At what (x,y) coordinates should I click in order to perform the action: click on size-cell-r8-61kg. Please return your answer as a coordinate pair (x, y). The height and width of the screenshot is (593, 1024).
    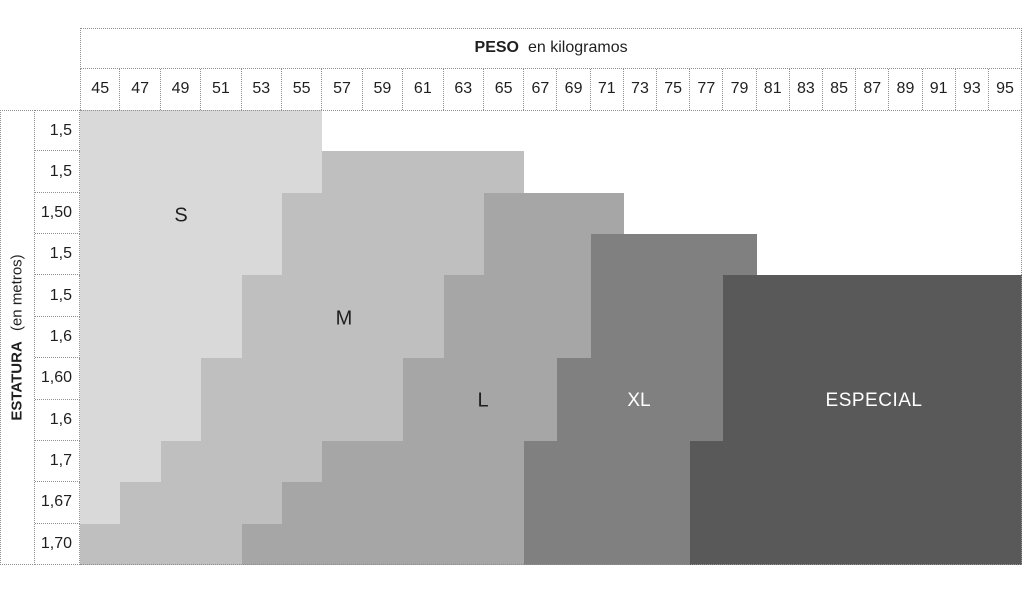
    Looking at the image, I should click on (423, 461).